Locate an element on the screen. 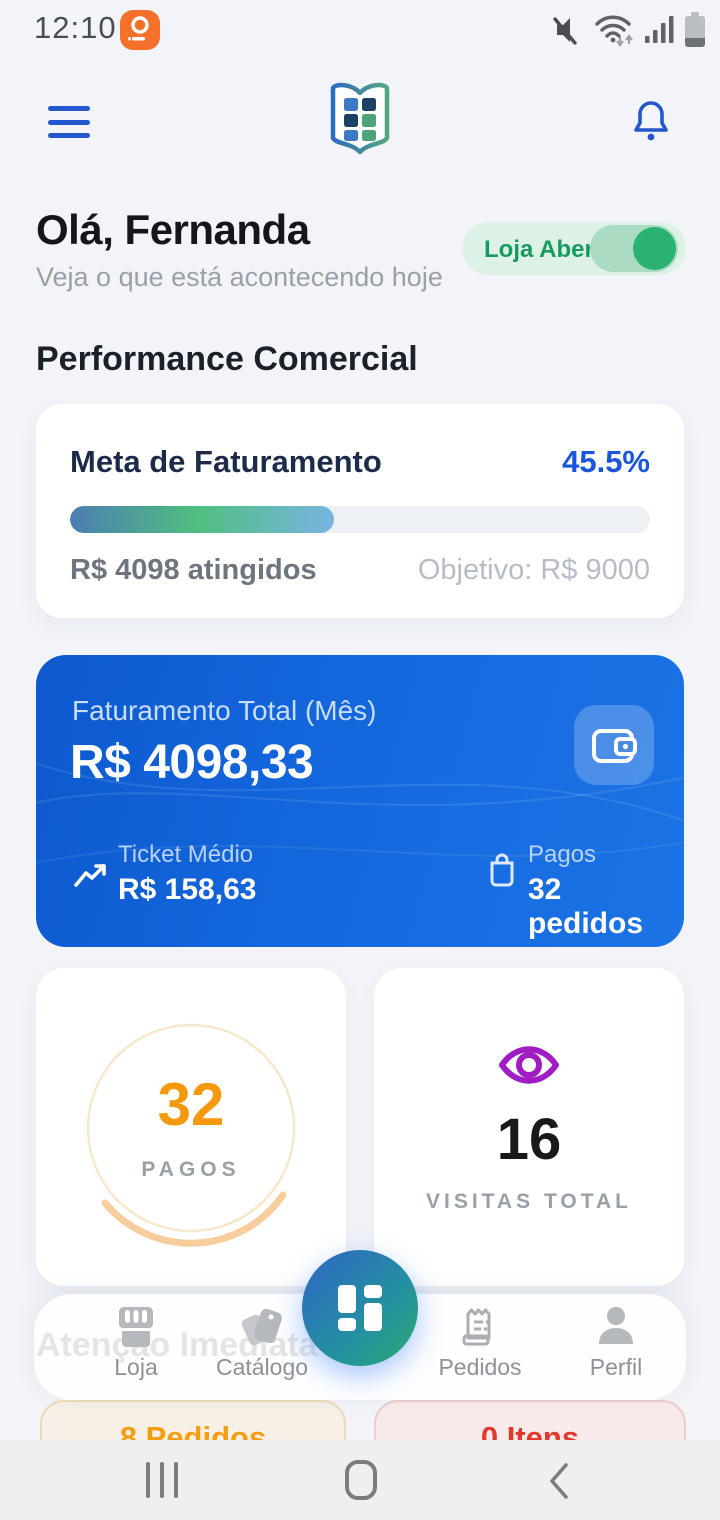 This screenshot has width=720, height=1520. nav-label-loja: Loja is located at coordinates (136, 1367).